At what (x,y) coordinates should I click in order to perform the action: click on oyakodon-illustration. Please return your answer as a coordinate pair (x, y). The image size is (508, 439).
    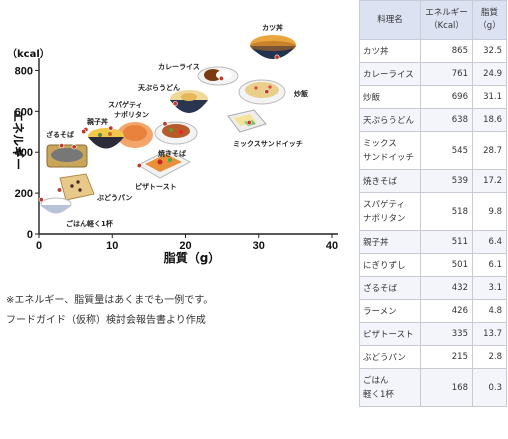
    Looking at the image, I should click on (106, 138).